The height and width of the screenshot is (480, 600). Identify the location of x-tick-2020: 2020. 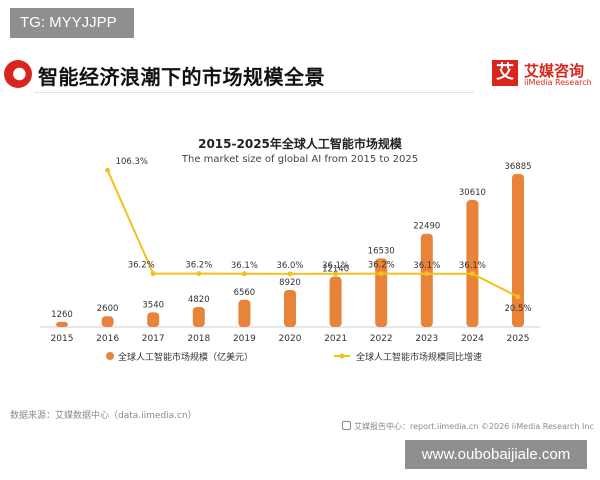
(290, 339).